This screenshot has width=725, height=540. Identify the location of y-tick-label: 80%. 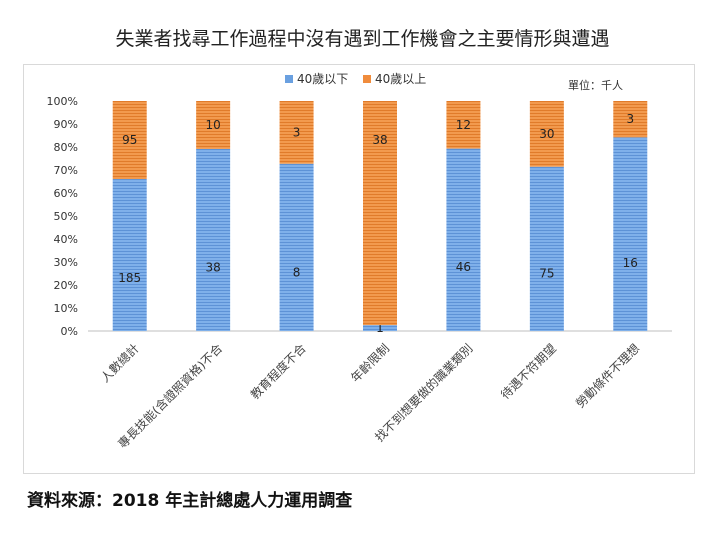
(66, 147).